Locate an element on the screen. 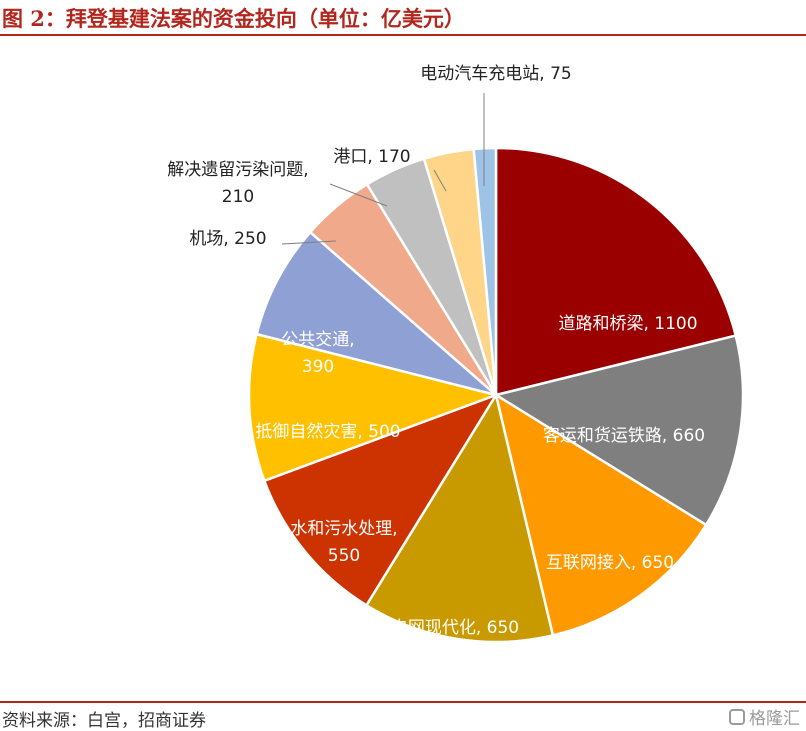 This screenshot has width=806, height=731. slice-label-11: 电动汽车充电站, 75 is located at coordinates (495, 74).